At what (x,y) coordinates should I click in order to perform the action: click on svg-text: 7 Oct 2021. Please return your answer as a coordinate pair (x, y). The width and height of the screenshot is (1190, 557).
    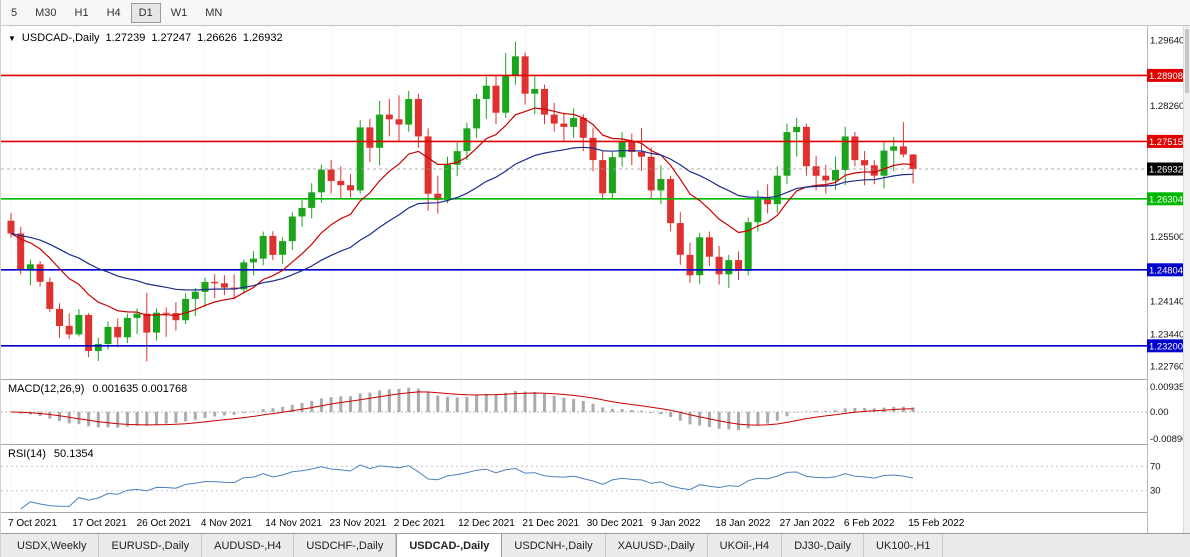
    Looking at the image, I should click on (32, 523).